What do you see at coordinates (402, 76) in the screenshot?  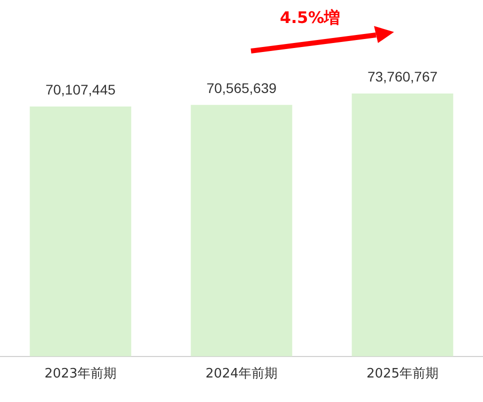 I see `data-label: 73,760,767` at bounding box center [402, 76].